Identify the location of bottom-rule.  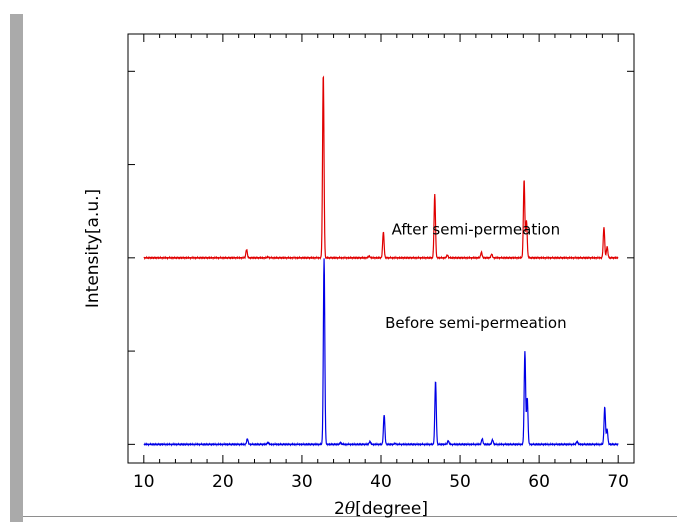
(350, 516).